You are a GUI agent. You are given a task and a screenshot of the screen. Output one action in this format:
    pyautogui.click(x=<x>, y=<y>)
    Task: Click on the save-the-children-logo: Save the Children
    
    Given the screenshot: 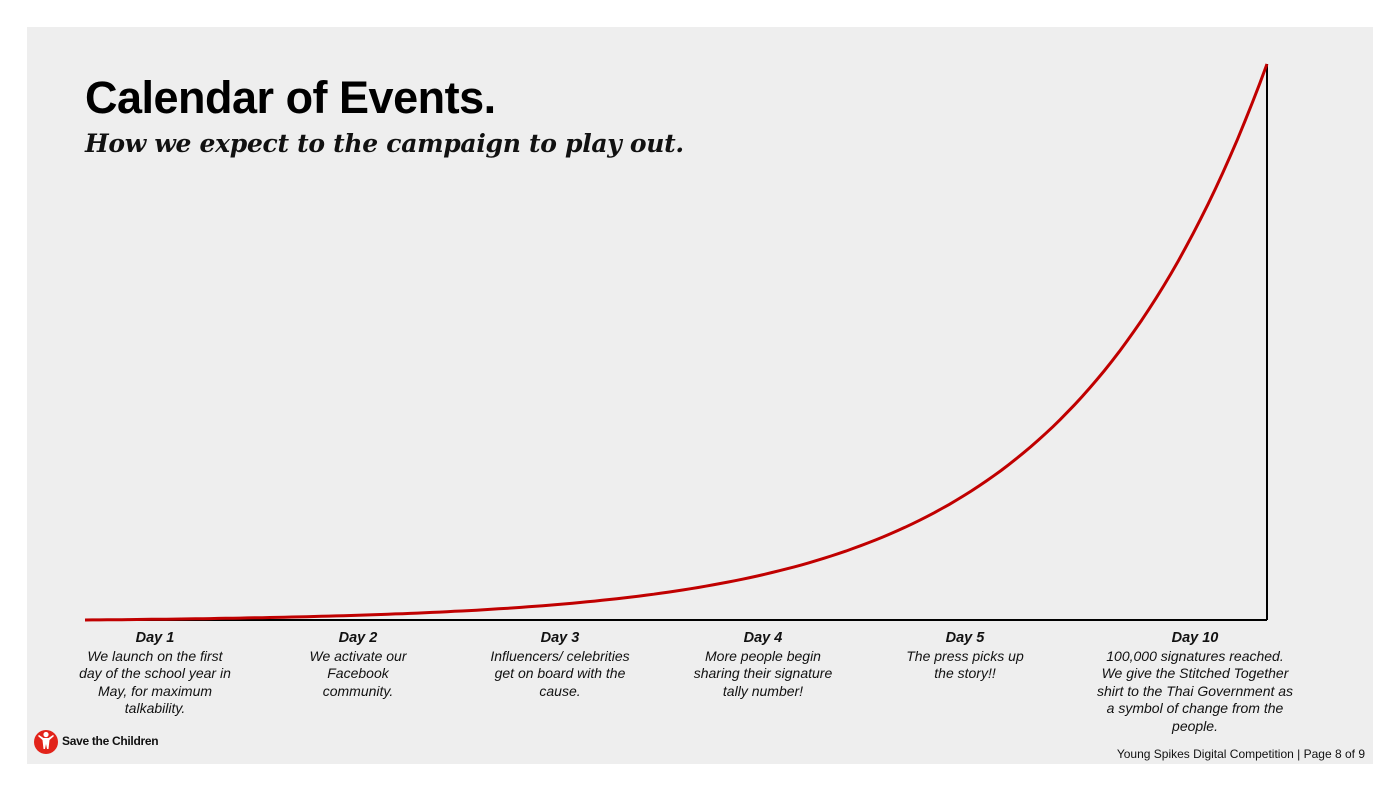 What is the action you would take?
    pyautogui.click(x=96, y=741)
    